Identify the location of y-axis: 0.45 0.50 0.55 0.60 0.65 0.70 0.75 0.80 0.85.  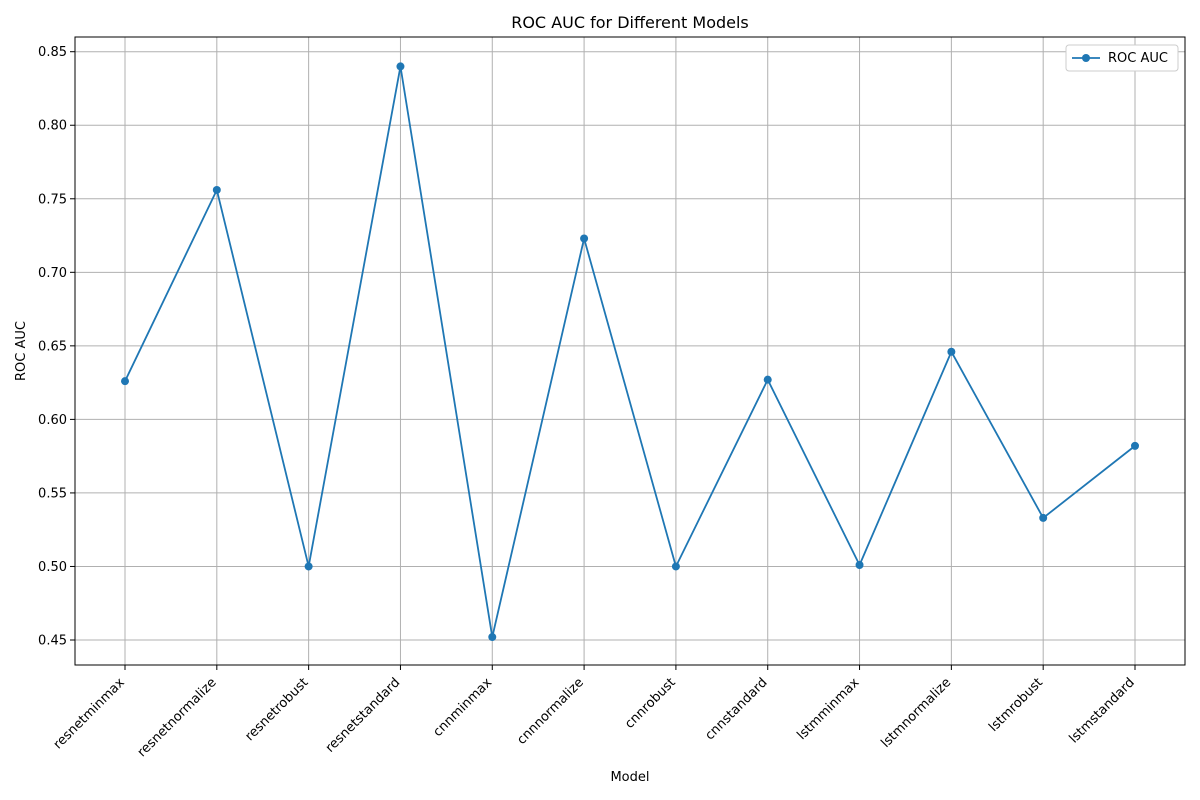
(56, 346).